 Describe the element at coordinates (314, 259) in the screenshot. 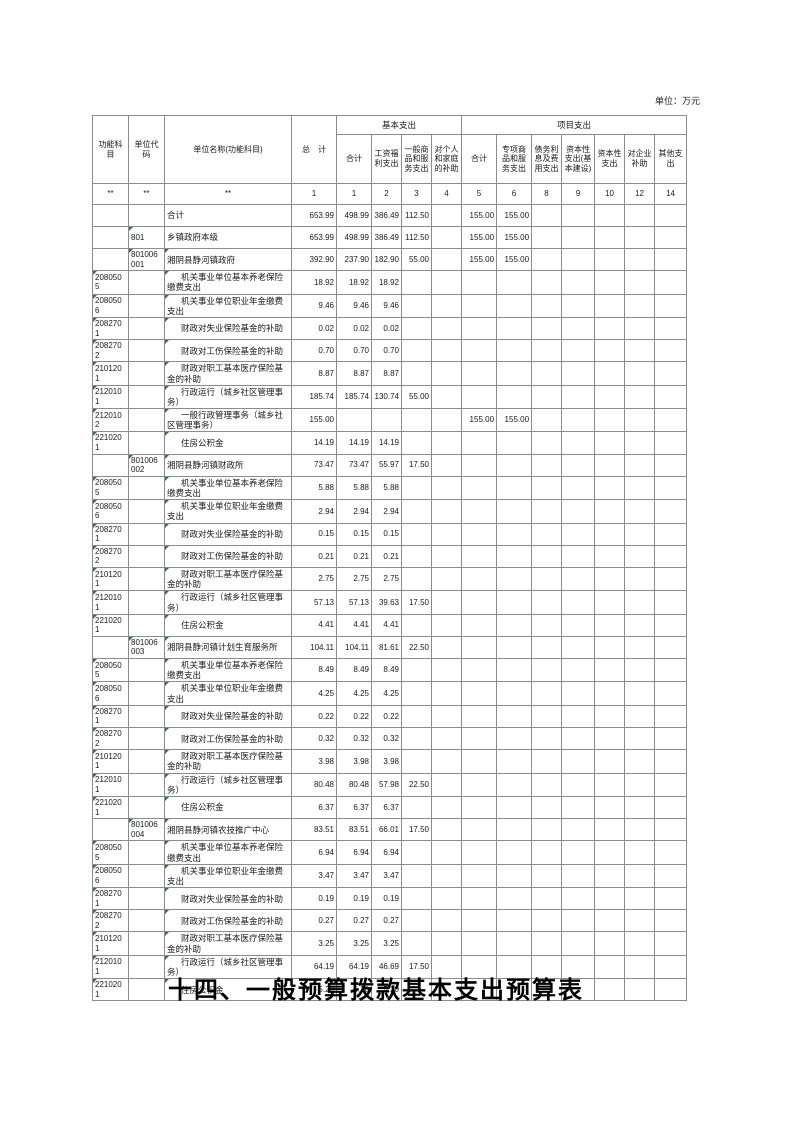

I see `value-cell: 392.90` at that location.